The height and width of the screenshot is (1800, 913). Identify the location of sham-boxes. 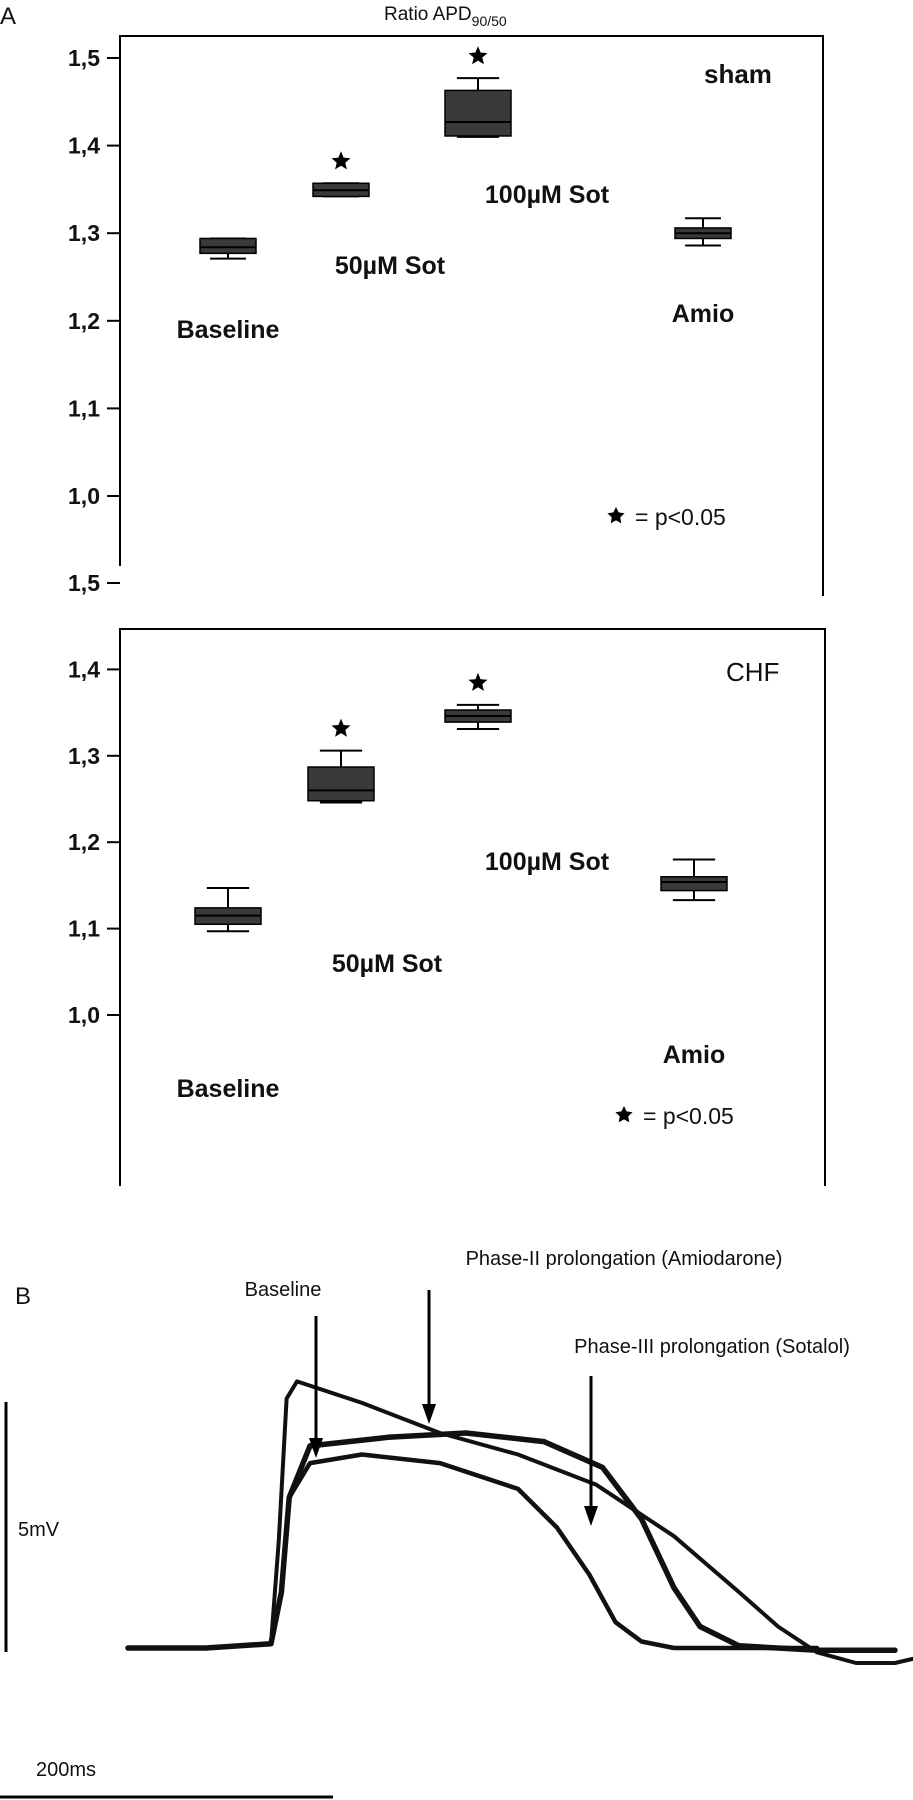
(465, 153).